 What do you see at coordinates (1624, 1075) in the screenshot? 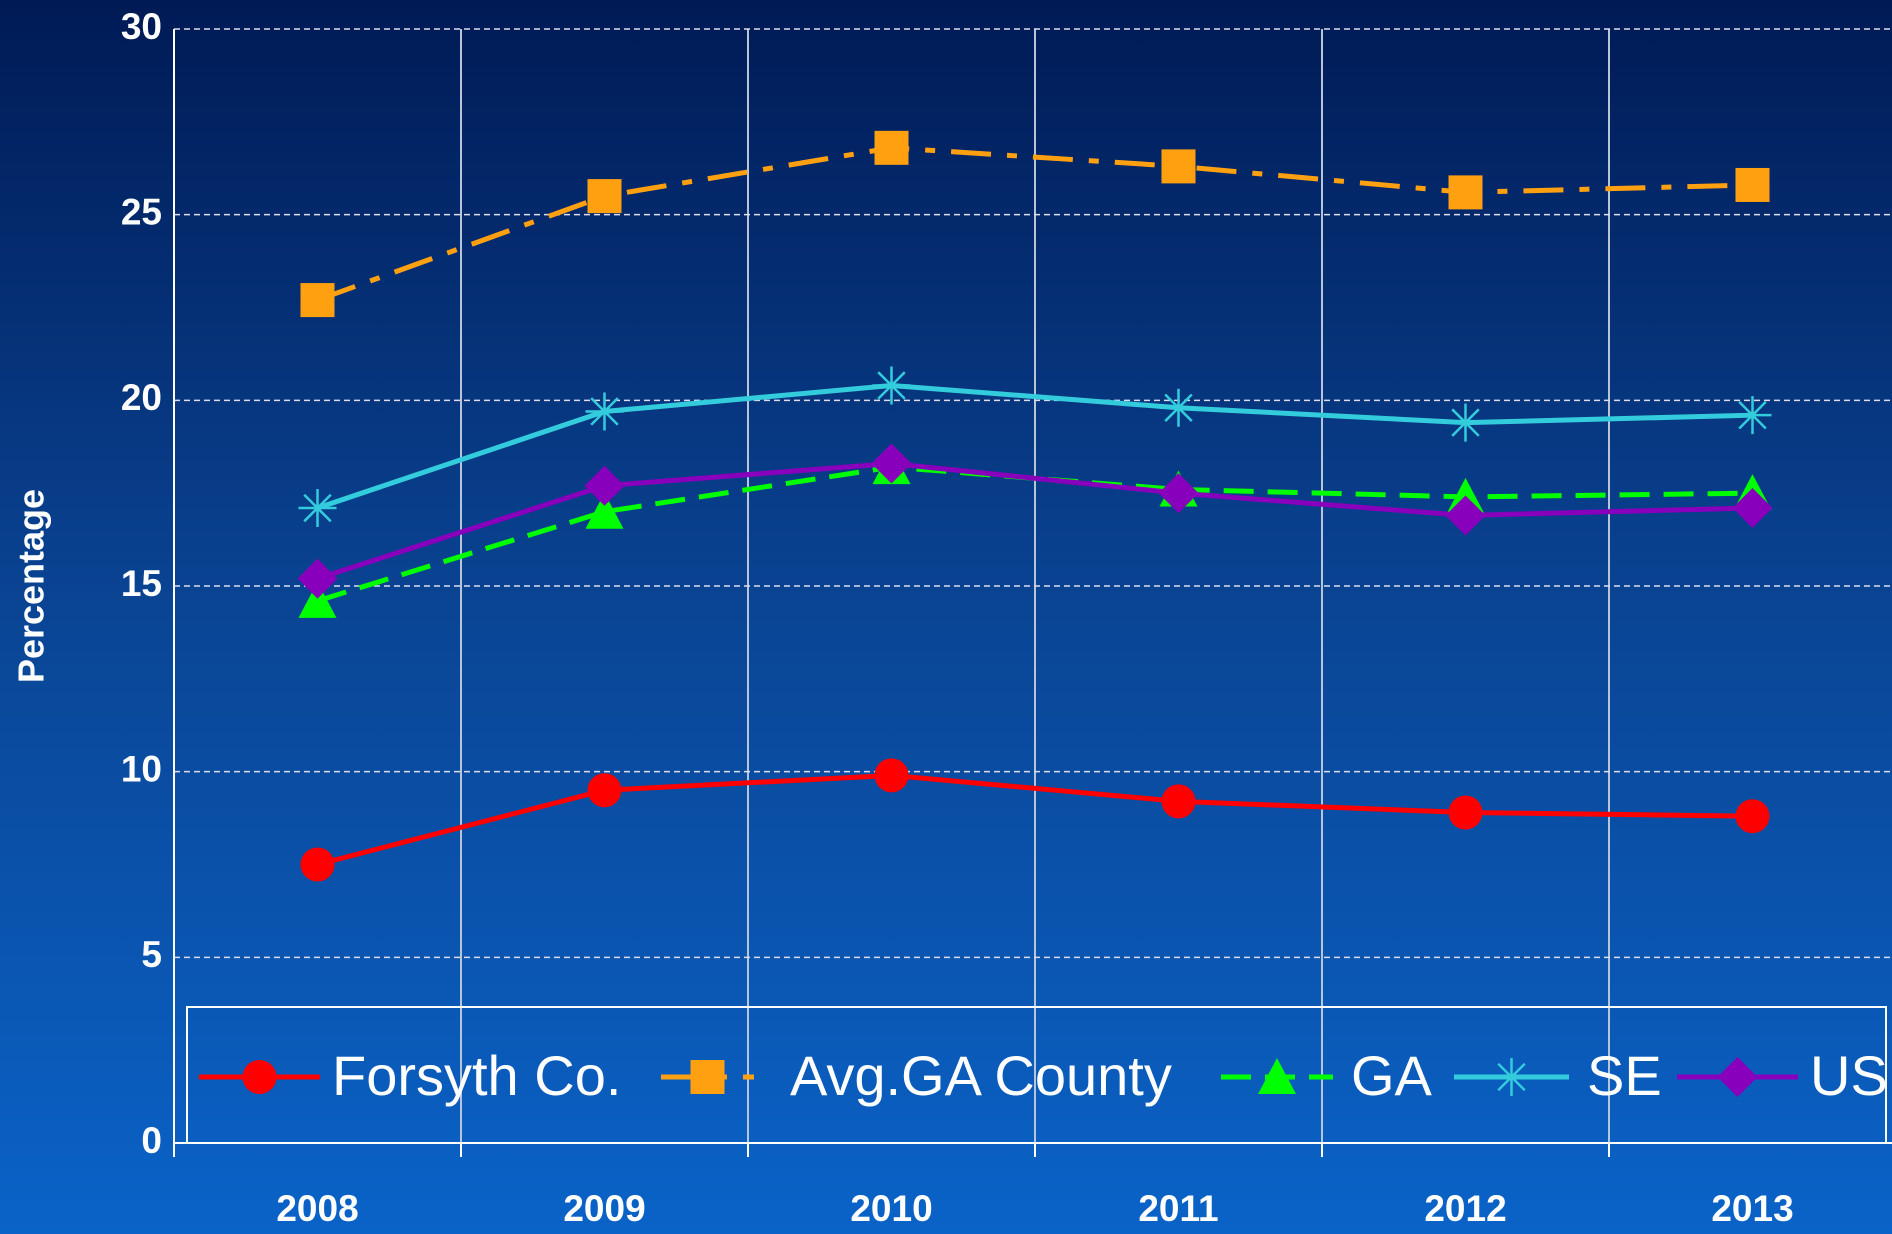
I see `legend-label: SE` at bounding box center [1624, 1075].